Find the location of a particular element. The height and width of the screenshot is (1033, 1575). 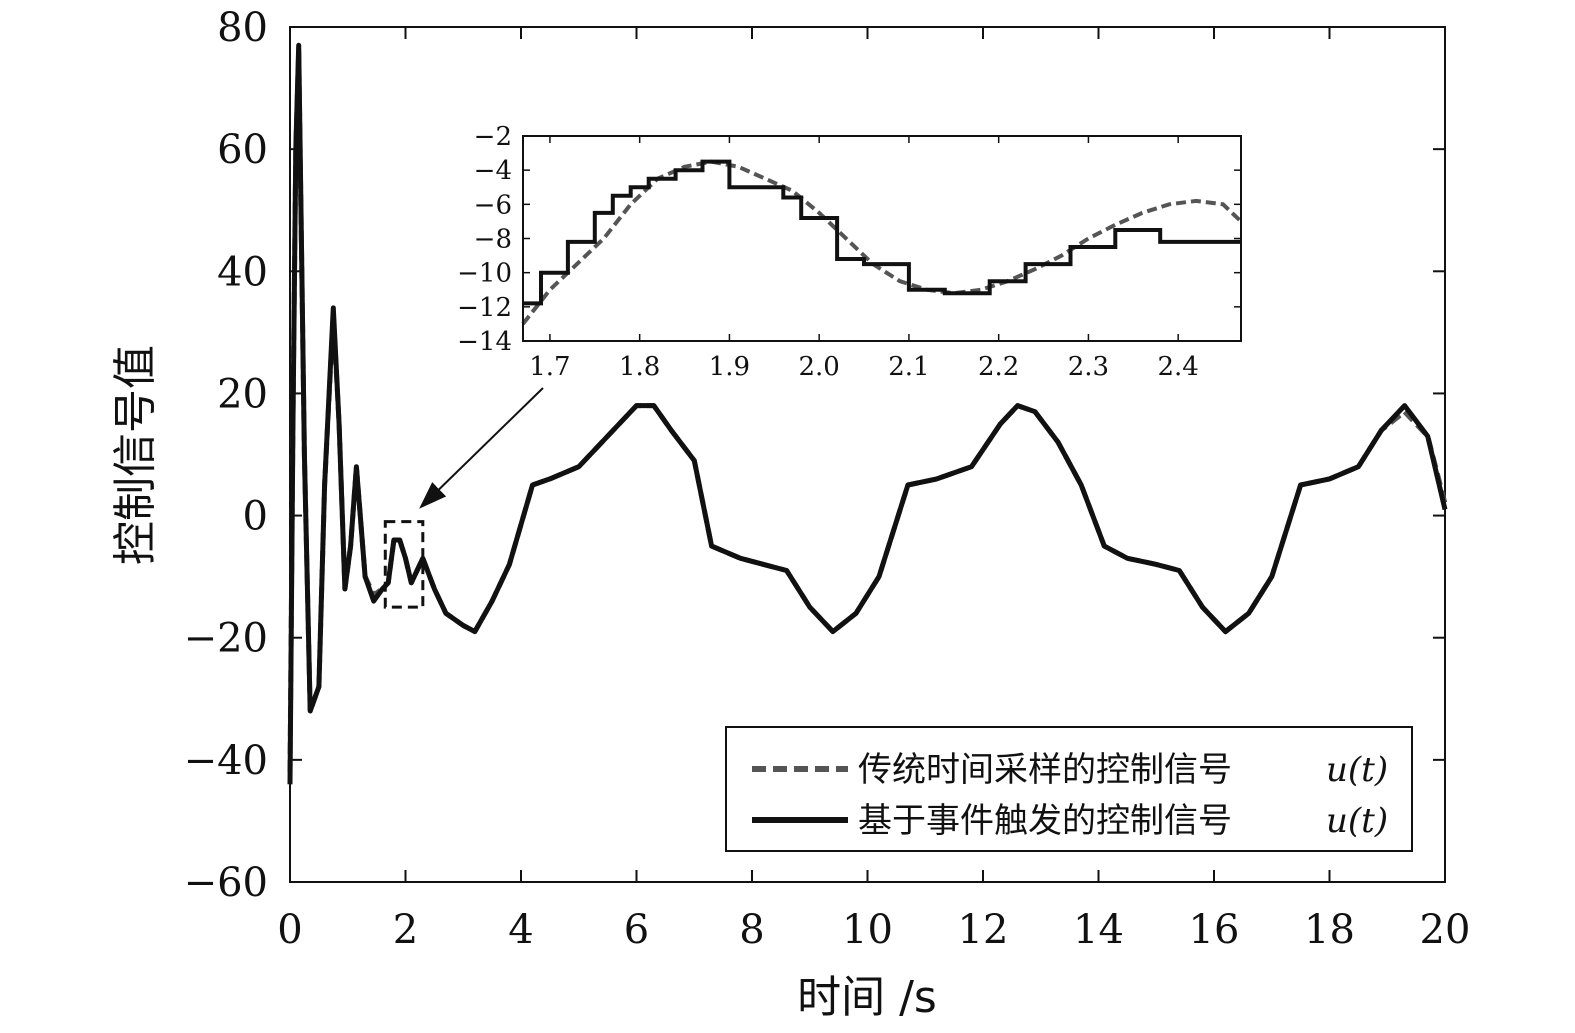

inset-x-tick-label: 1.7 is located at coordinates (549, 367).